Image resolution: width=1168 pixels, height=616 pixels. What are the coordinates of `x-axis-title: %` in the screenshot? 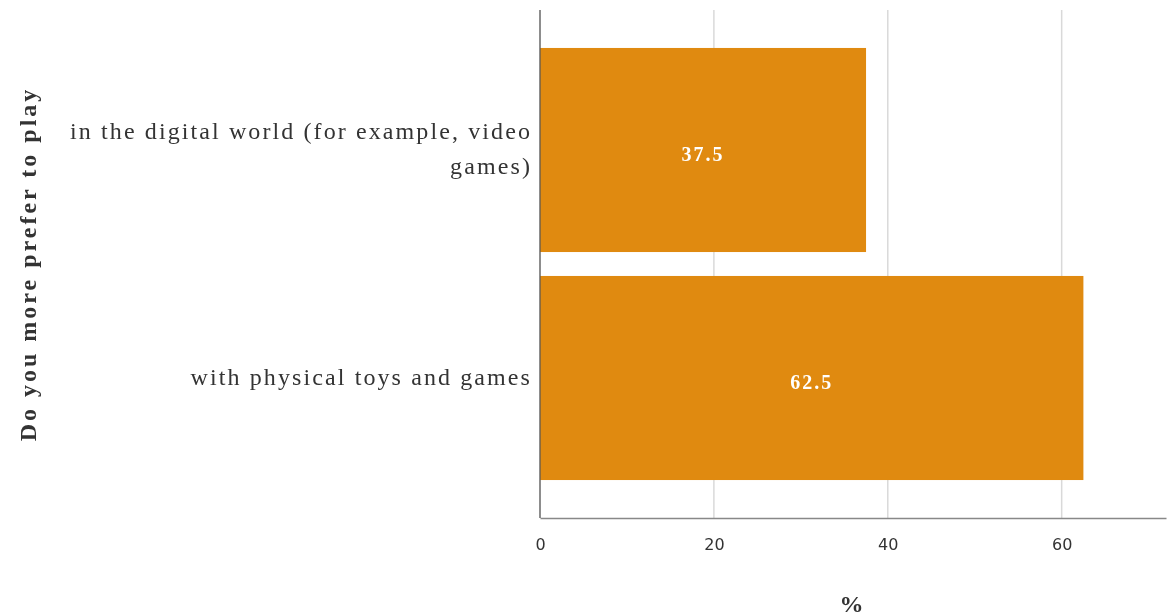 It's located at (853, 603).